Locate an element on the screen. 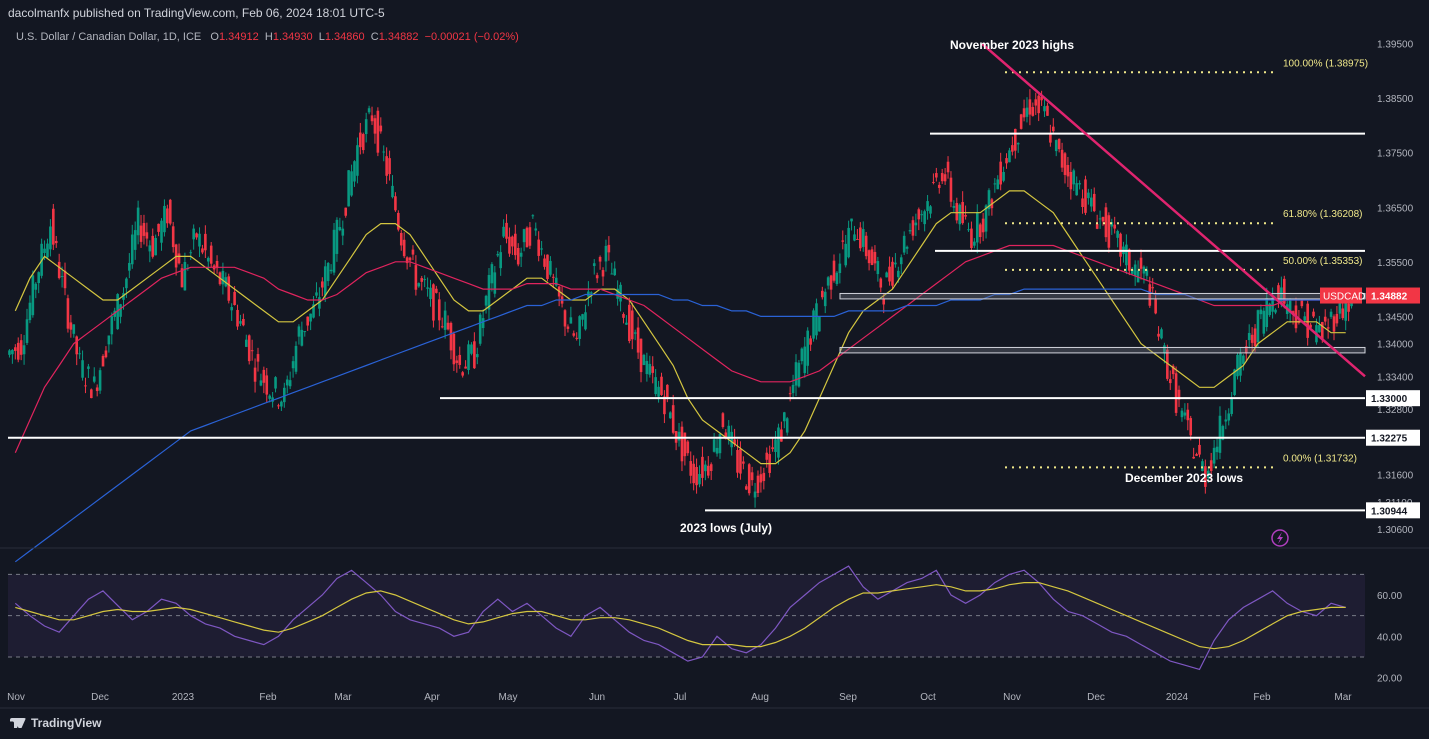 The image size is (1429, 739). tradingview-logo: TradingView is located at coordinates (55, 723).